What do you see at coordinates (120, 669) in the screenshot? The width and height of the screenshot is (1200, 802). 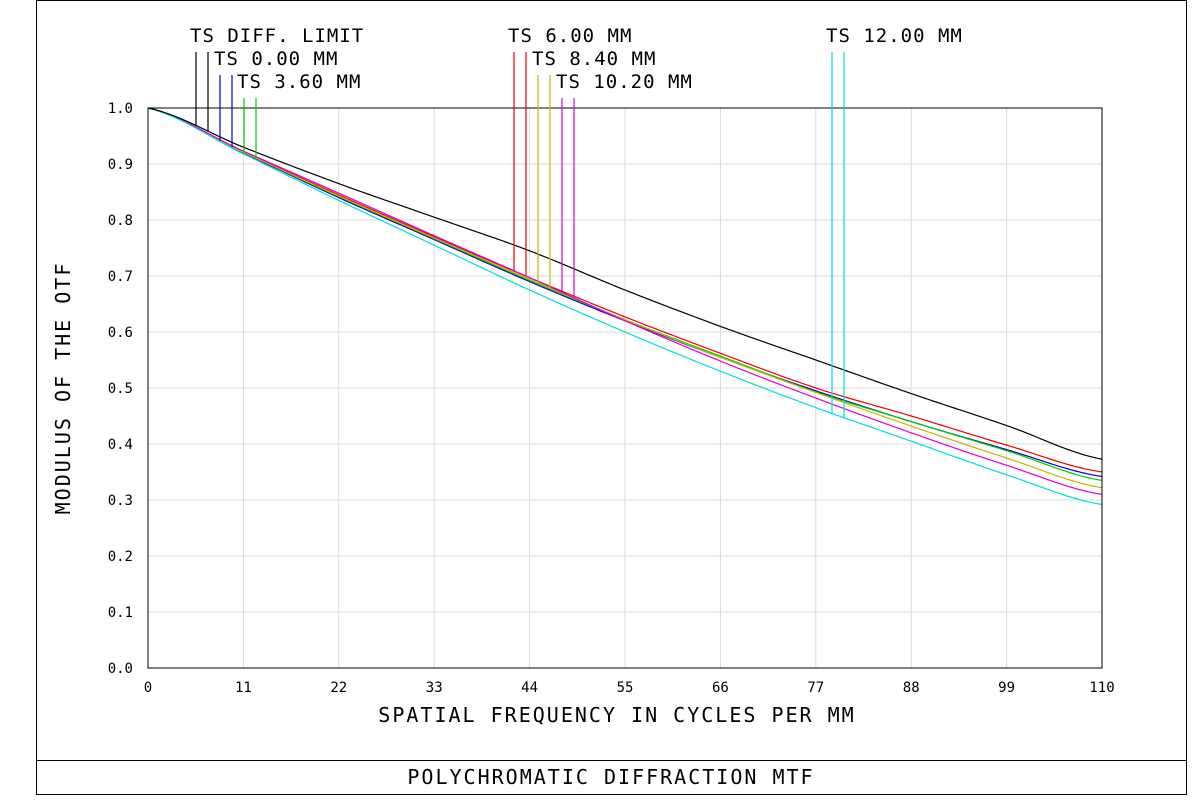 I see `y-tick-label: 0.0` at bounding box center [120, 669].